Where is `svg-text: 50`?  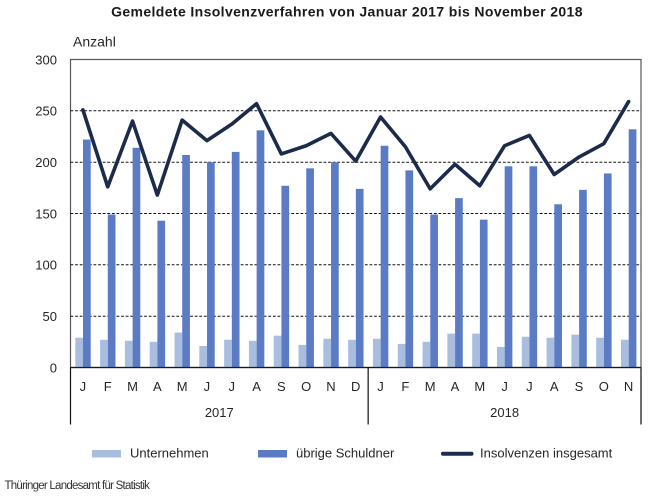 svg-text: 50 is located at coordinates (50, 316).